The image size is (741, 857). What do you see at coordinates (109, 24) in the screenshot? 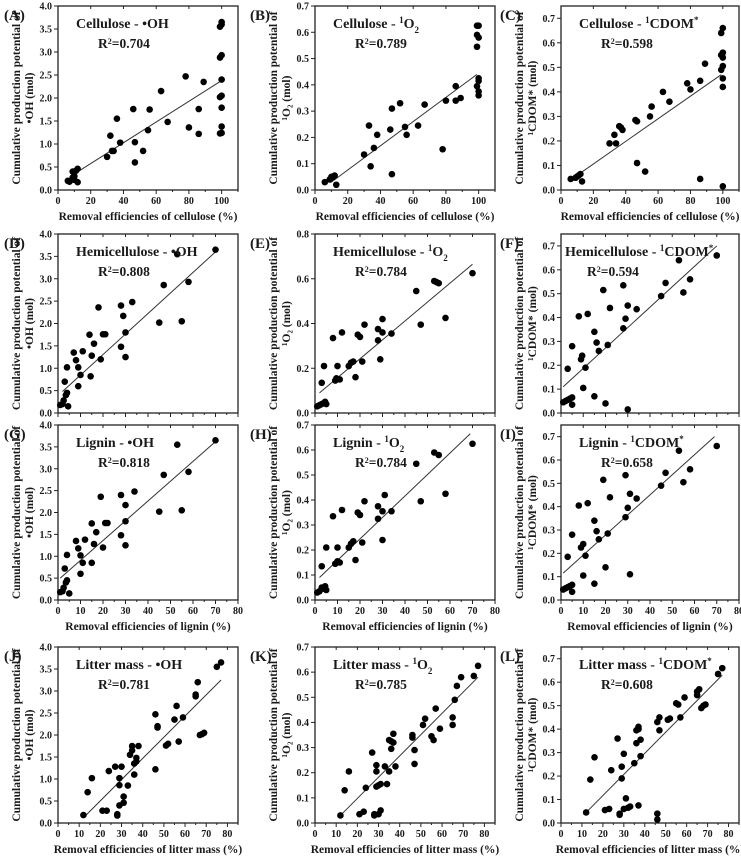
I see `title-main: Cellulose -` at bounding box center [109, 24].